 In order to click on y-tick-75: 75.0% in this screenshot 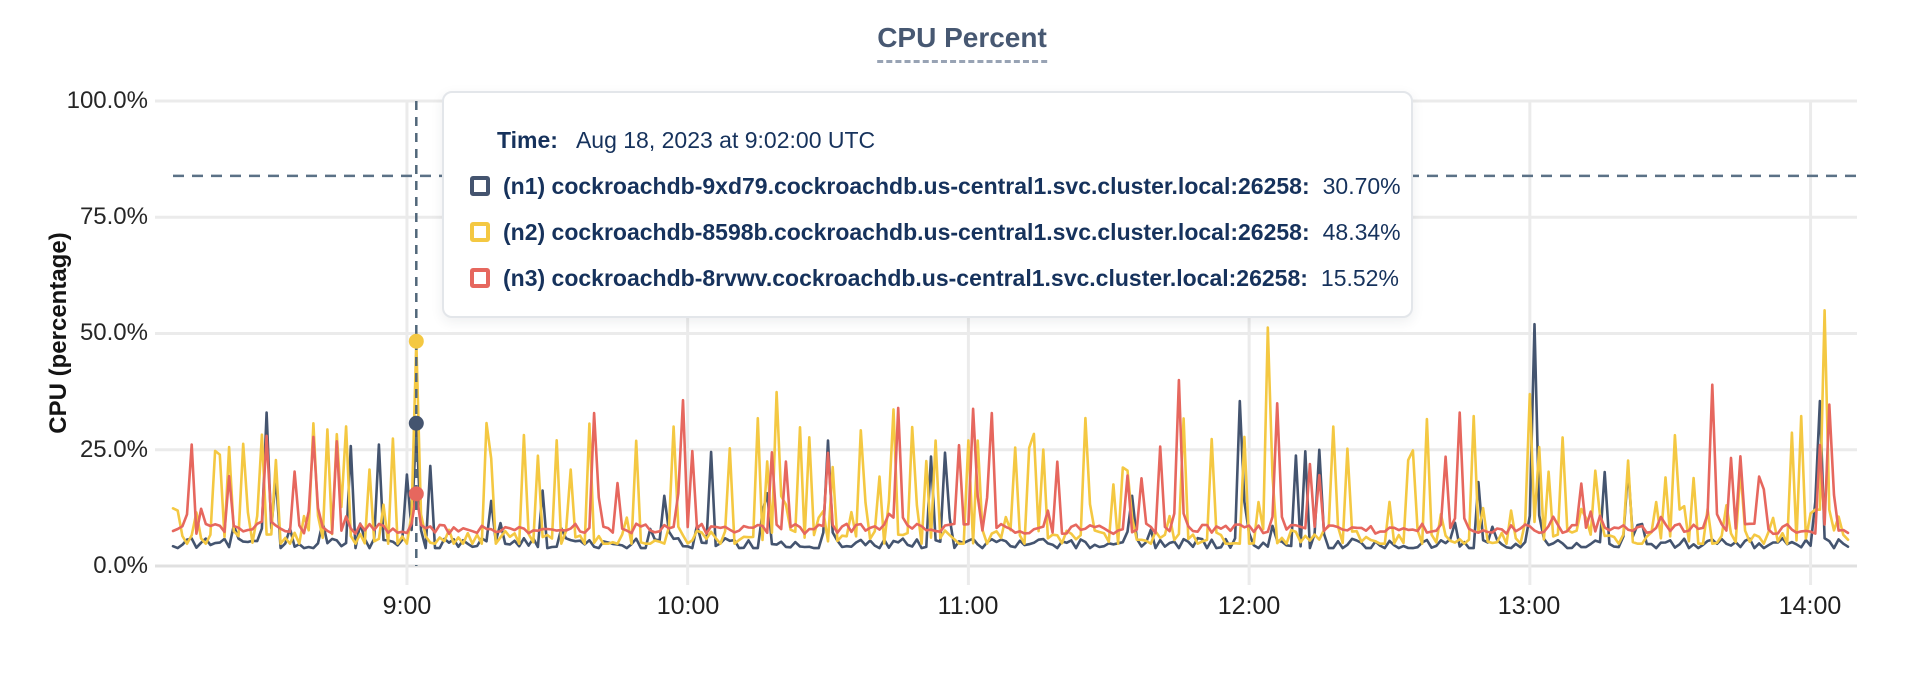, I will do `click(113, 216)`.